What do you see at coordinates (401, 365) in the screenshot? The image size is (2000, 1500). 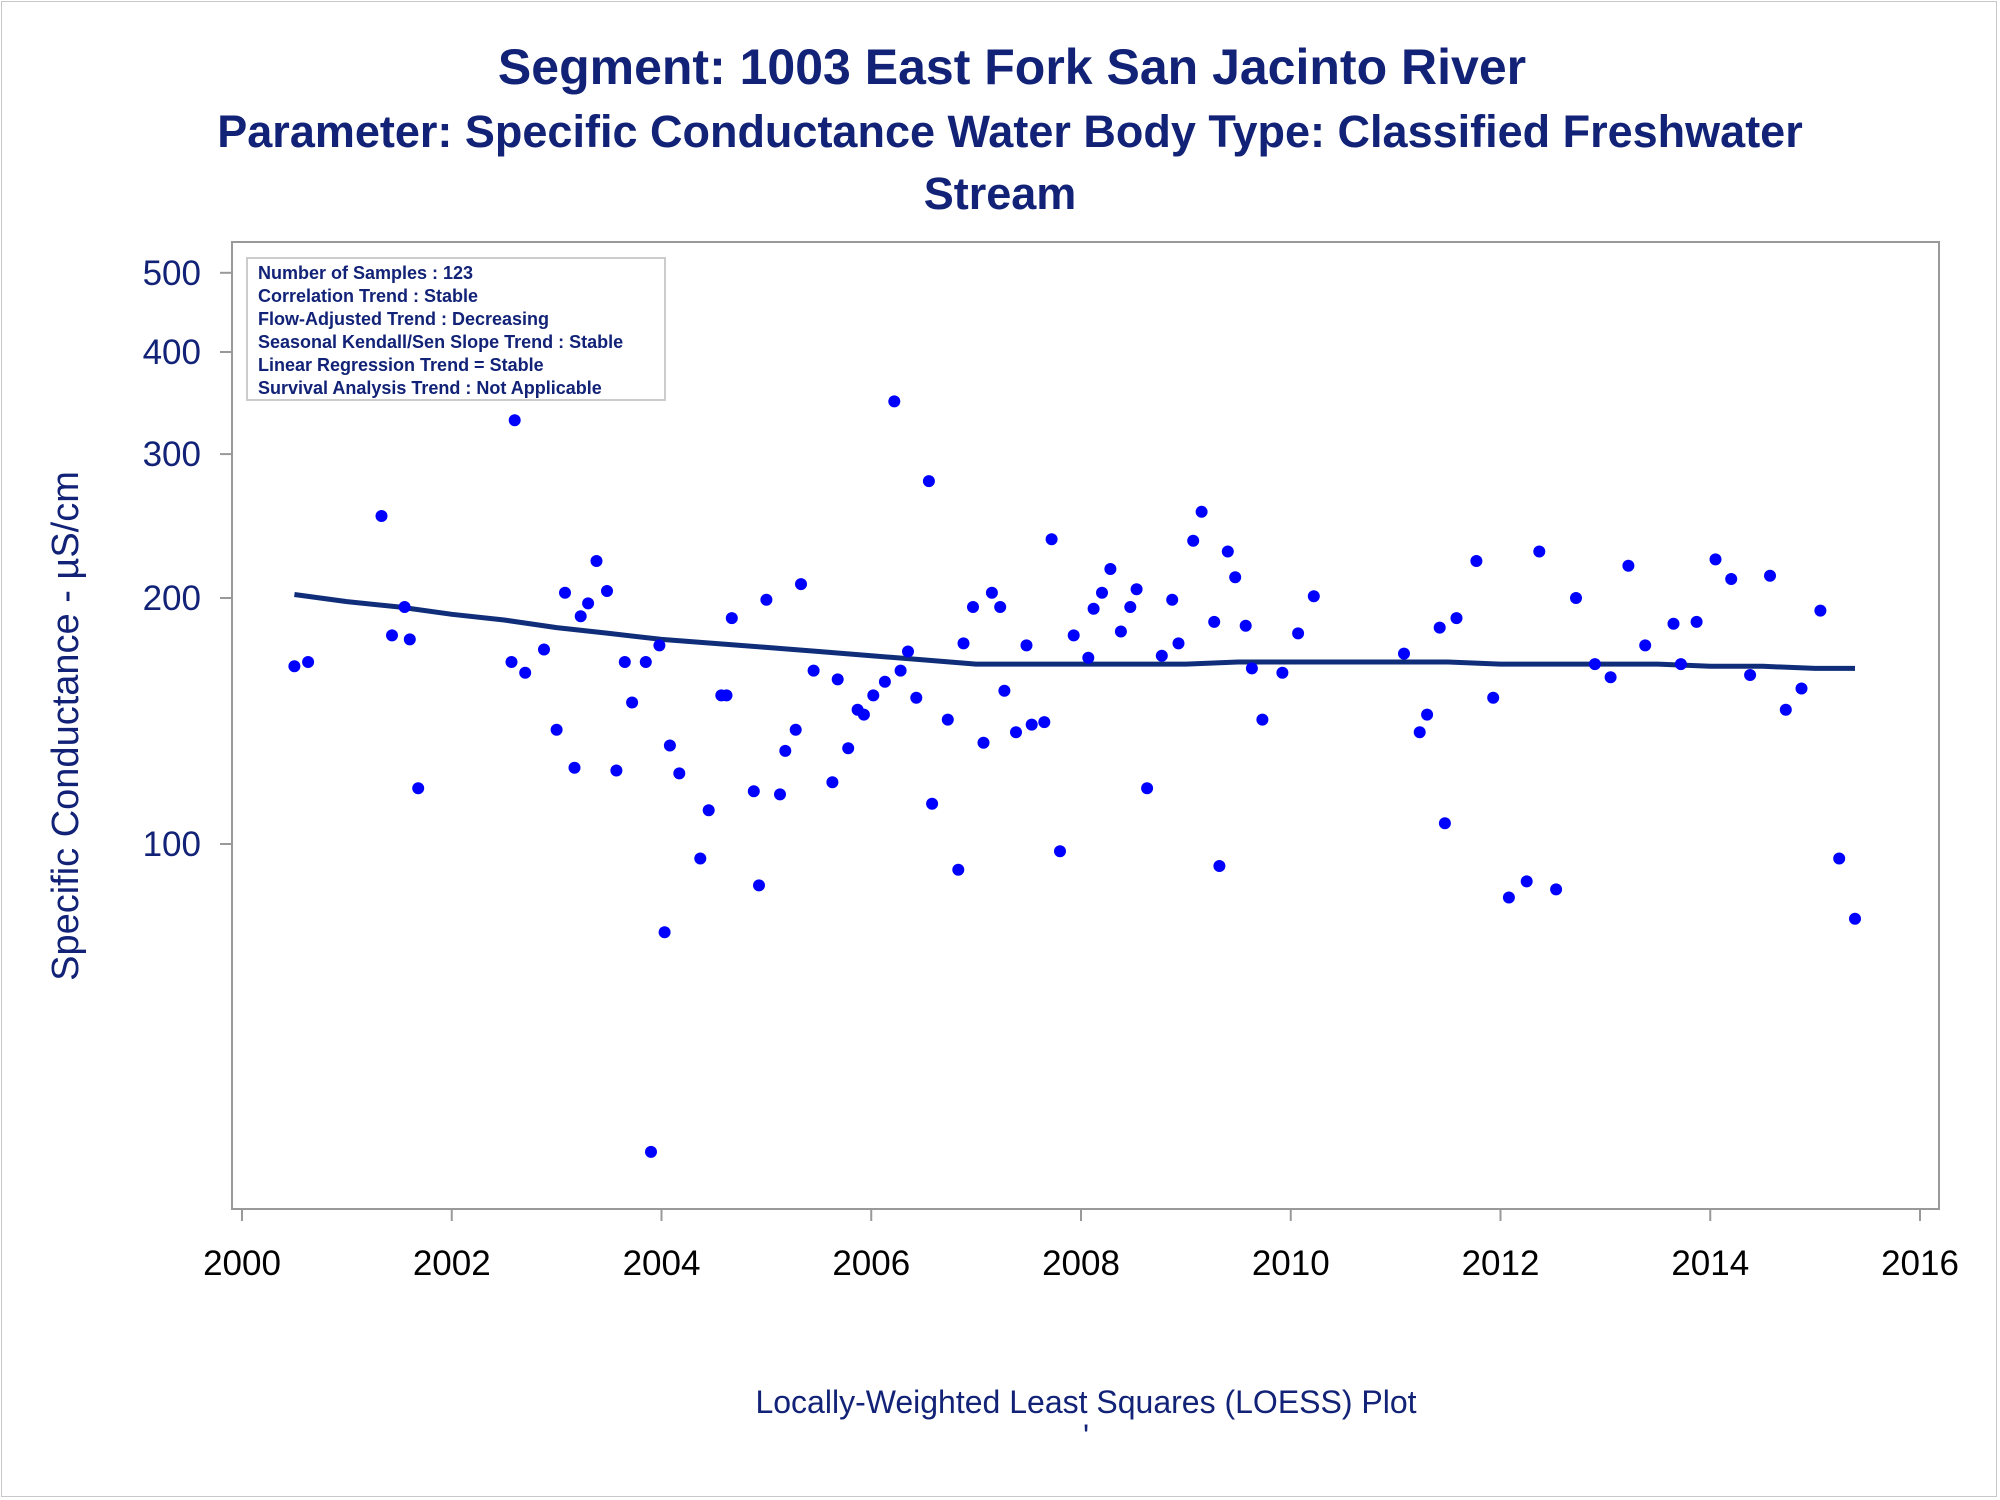 I see `stat-linear-regression: Linear Regression Trend = Stable` at bounding box center [401, 365].